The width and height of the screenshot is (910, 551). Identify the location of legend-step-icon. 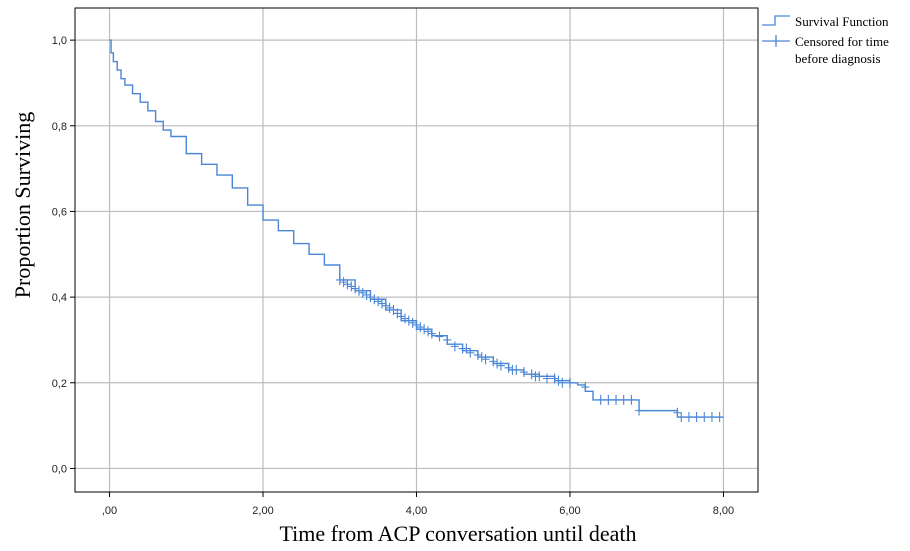
(776, 20).